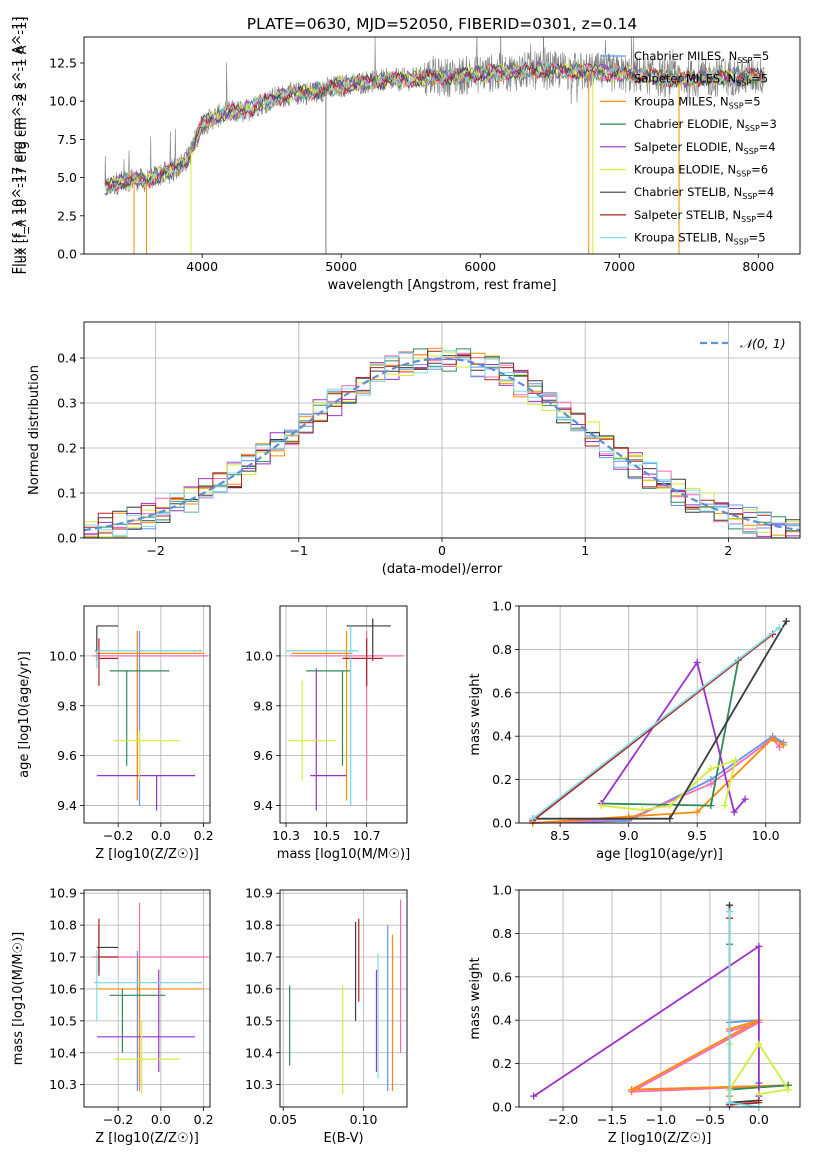 This screenshot has width=819, height=1170. I want to click on x-tick-label: 10.3, so click(286, 835).